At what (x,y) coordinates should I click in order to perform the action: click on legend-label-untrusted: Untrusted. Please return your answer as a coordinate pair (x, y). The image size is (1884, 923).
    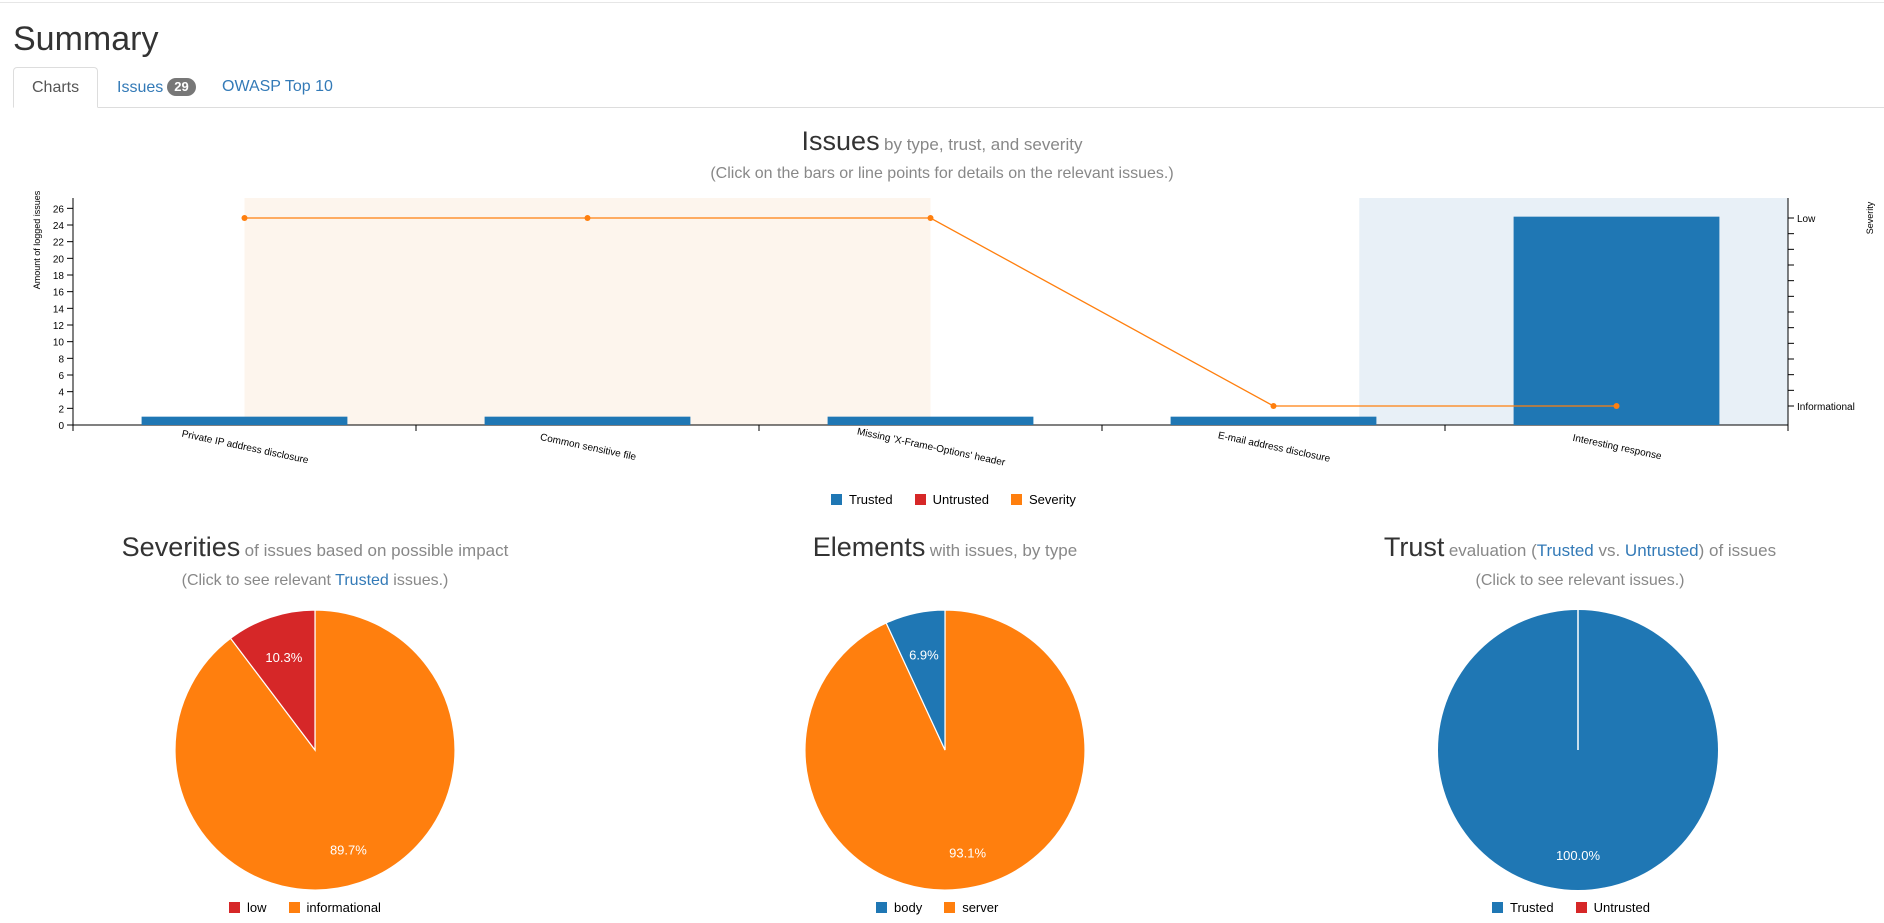
    Looking at the image, I should click on (960, 499).